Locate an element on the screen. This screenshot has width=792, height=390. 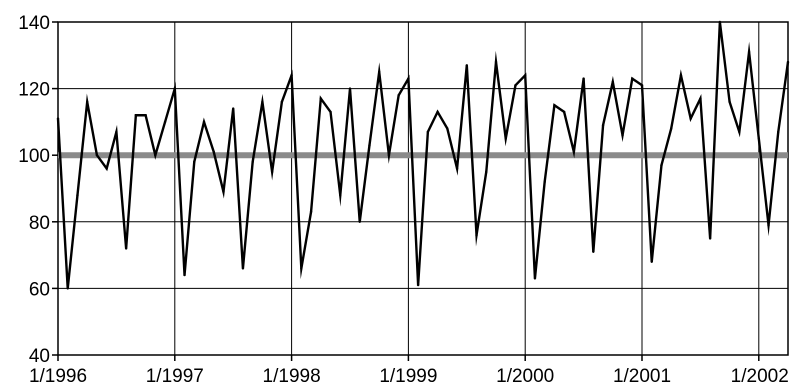
y-axis-ticks: 40 60 80 100 120 140 is located at coordinates (38, 190).